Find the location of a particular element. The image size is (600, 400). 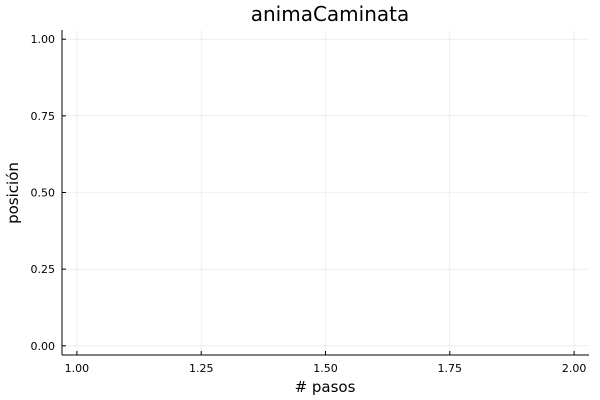

y-tick-label: 0.25 is located at coordinates (43, 269).